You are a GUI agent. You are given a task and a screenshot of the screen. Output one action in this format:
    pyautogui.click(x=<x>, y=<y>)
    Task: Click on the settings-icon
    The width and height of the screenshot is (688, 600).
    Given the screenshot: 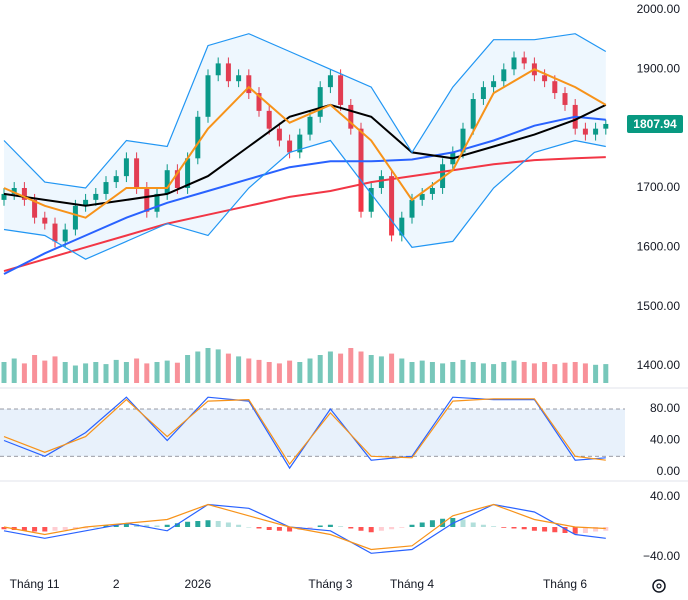 What is the action you would take?
    pyautogui.click(x=659, y=586)
    